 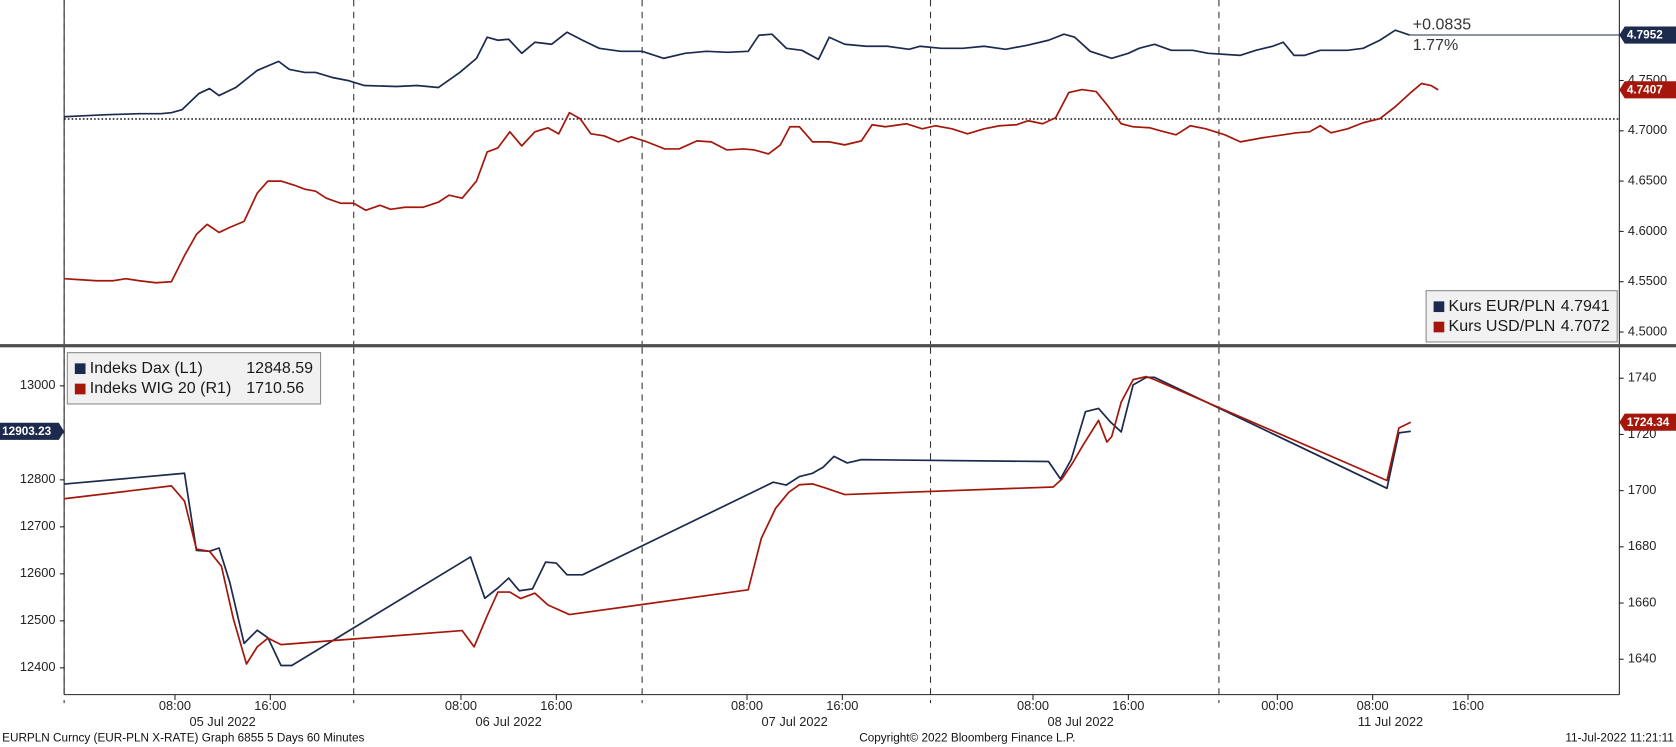 I want to click on y-tick-label: 13000, so click(x=38, y=384).